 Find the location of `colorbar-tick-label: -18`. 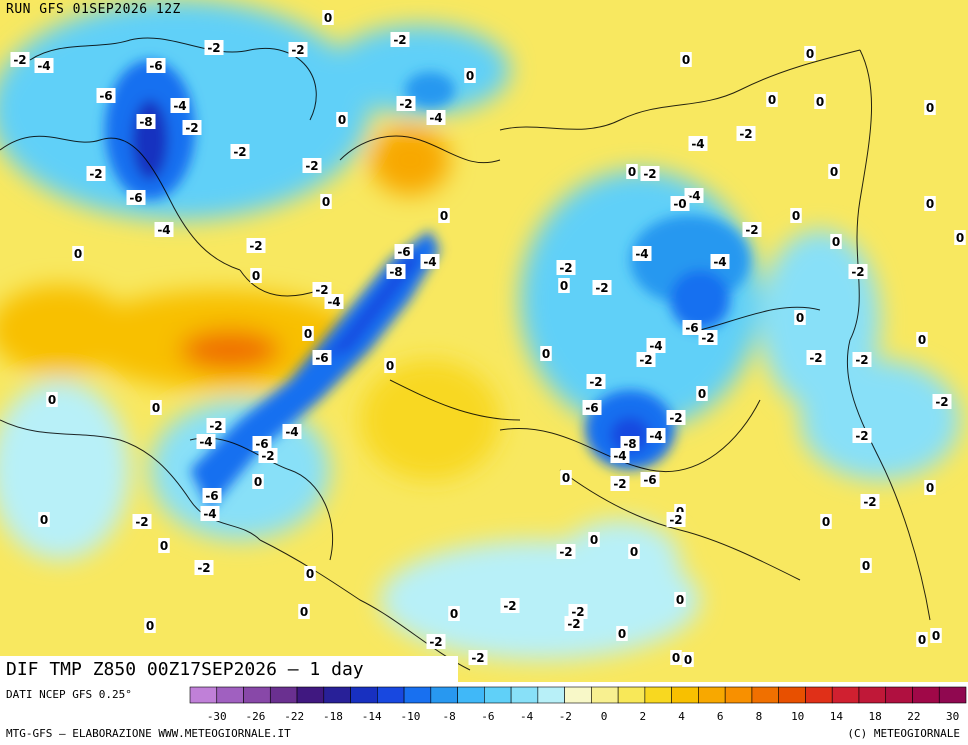

colorbar-tick-label: -18 is located at coordinates (333, 716).